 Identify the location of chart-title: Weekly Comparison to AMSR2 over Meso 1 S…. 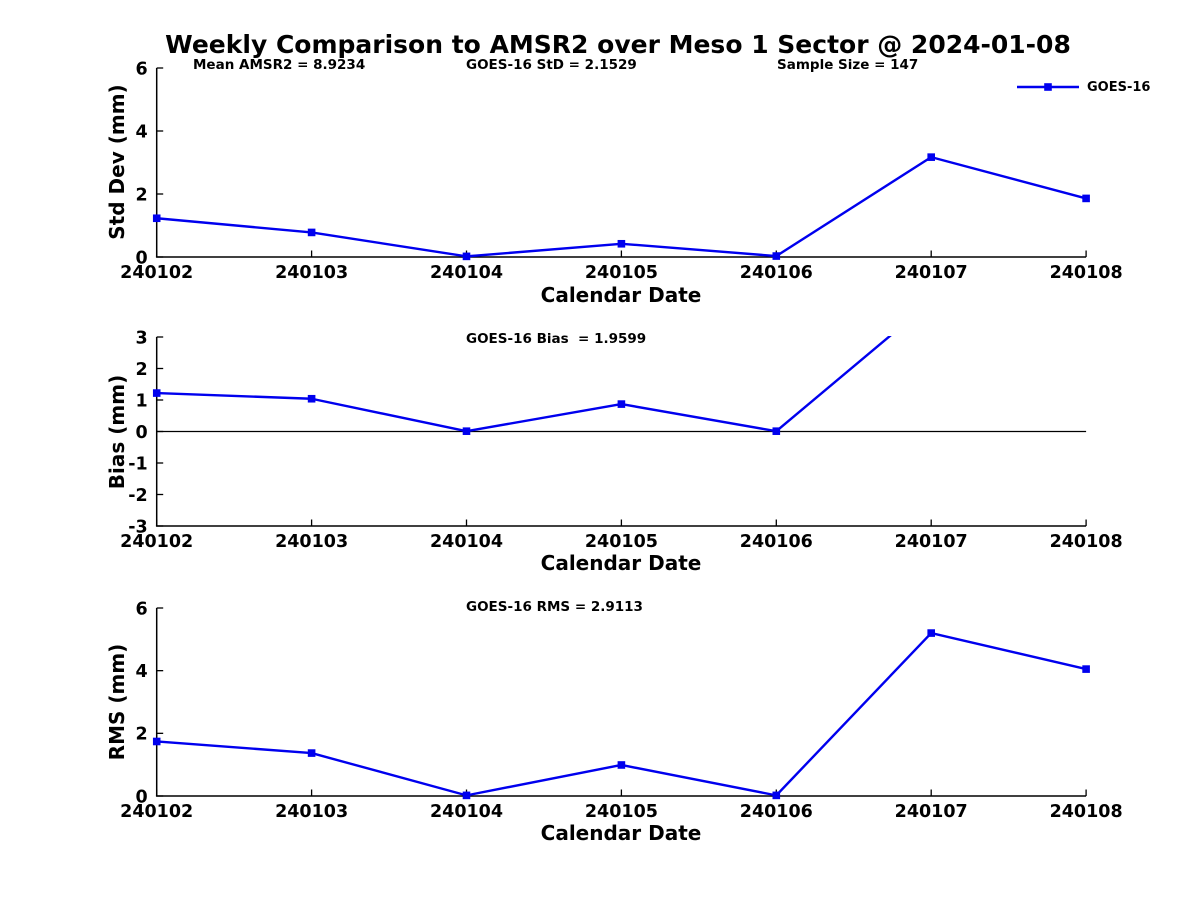
(618, 44).